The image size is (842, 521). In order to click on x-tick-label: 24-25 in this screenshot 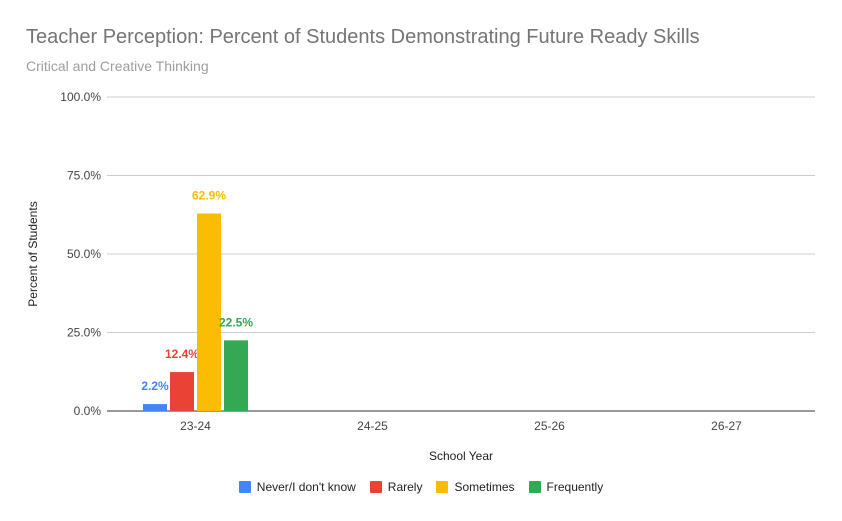, I will do `click(372, 426)`.